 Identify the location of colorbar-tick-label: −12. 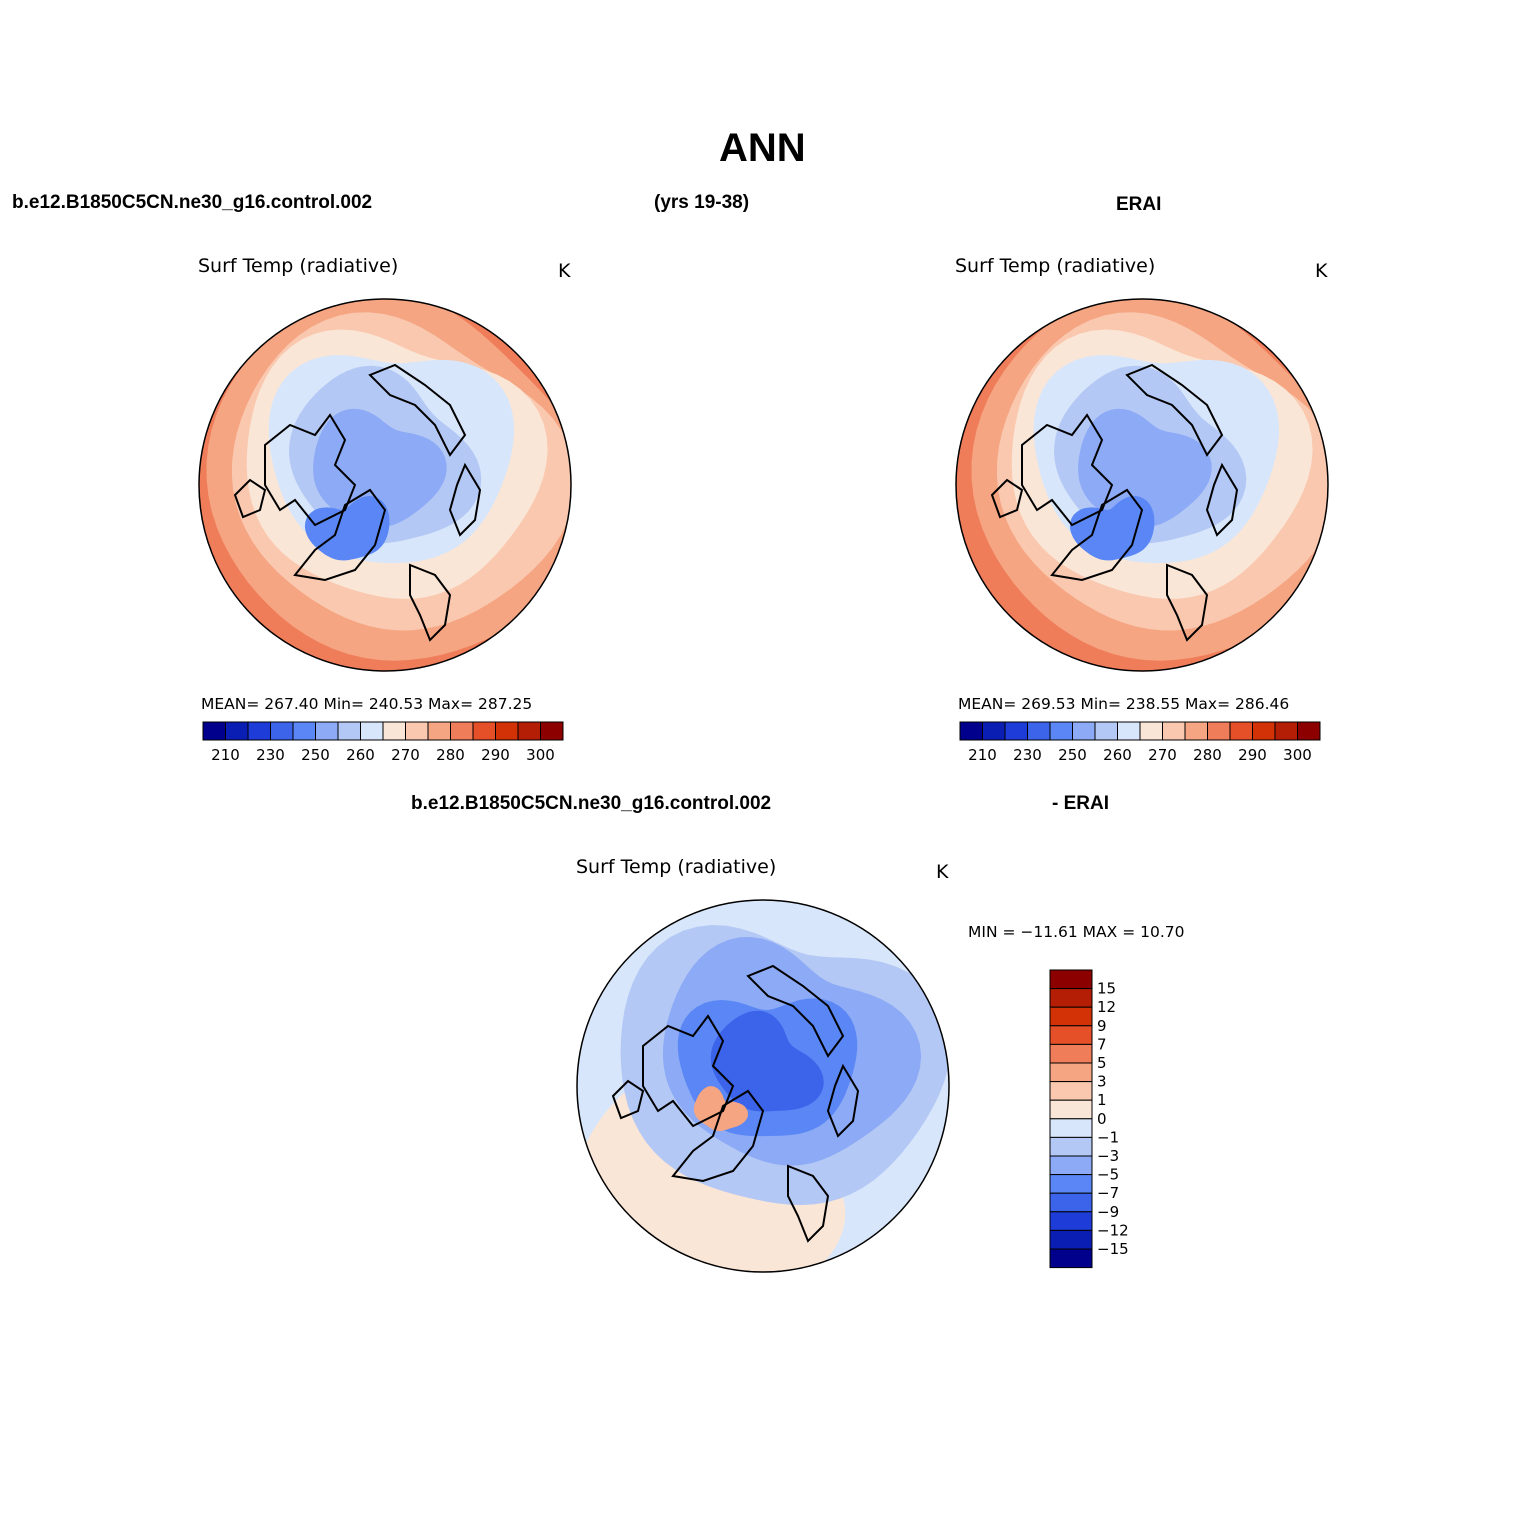
(1113, 1230).